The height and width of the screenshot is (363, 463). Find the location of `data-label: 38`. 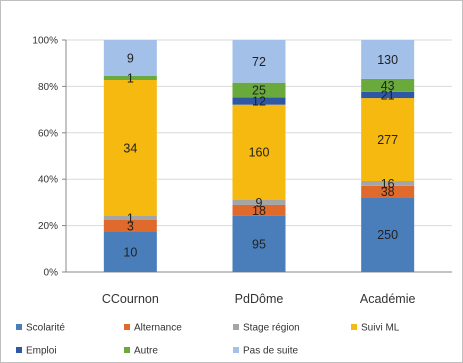

data-label: 38 is located at coordinates (388, 192).